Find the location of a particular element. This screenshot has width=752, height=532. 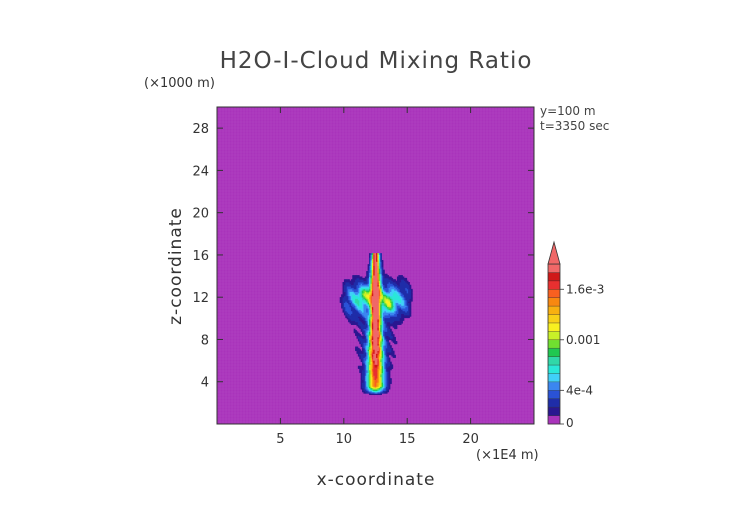

x-axis-unit: (×1E4 m) is located at coordinates (507, 455).